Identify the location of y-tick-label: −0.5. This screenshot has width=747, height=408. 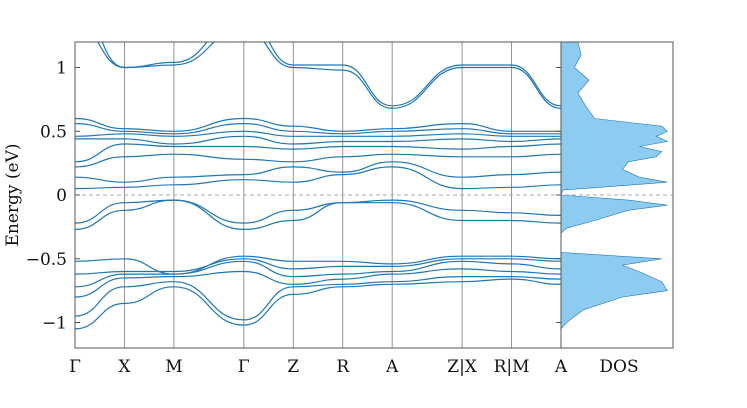
(46, 260).